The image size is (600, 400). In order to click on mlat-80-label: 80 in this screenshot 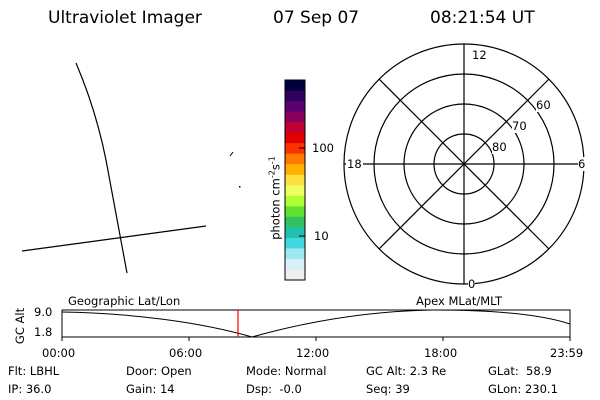, I will do `click(499, 147)`.